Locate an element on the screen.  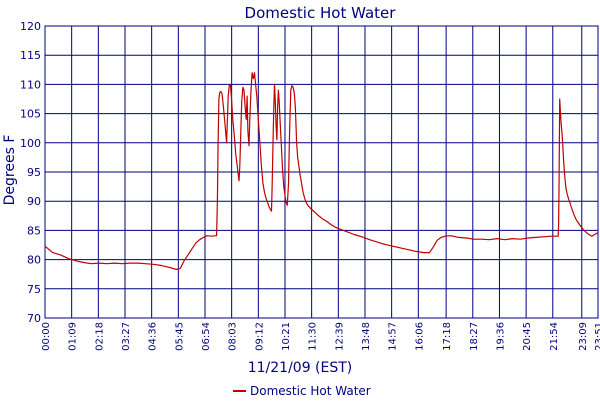
y-tick-label: 80 is located at coordinates (34, 260).